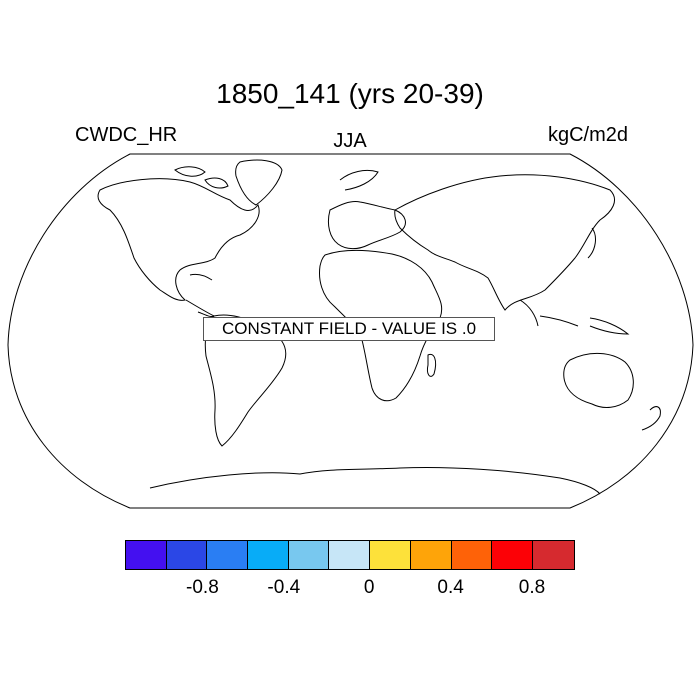 Image resolution: width=700 pixels, height=700 pixels. I want to click on australia-coast, so click(598, 380).